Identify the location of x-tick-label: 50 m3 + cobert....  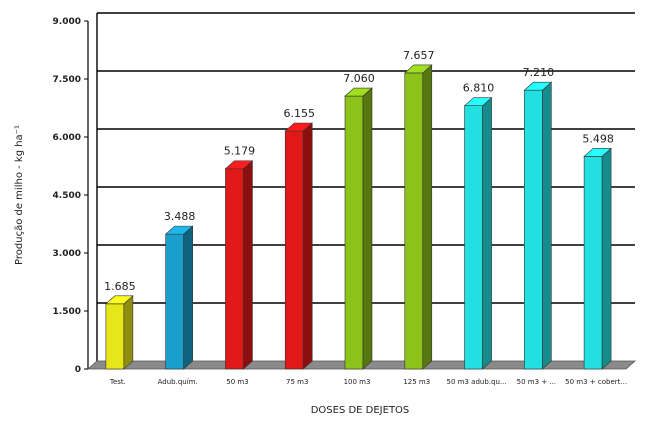
(596, 382).